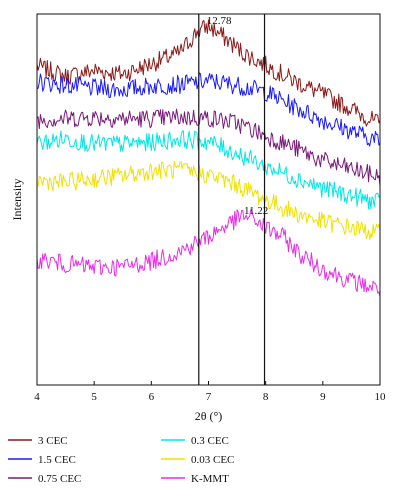 This screenshot has height=500, width=402. Describe the element at coordinates (59, 479) in the screenshot. I see `legend-label: 0.75 CEC` at that location.